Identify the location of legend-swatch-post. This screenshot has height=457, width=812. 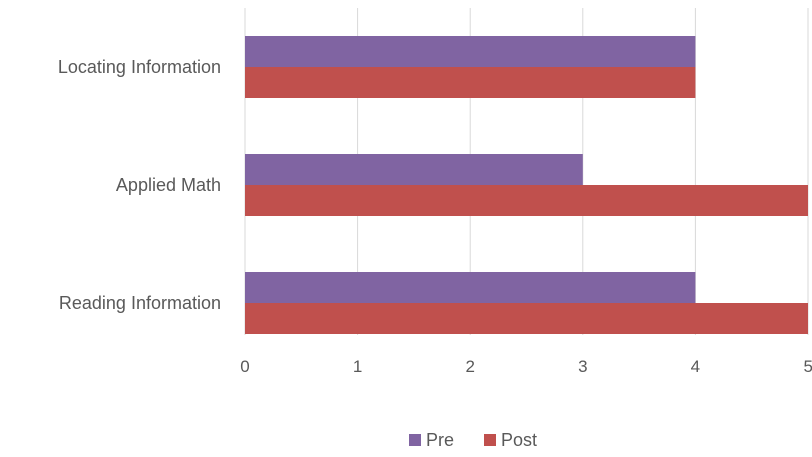
(490, 440).